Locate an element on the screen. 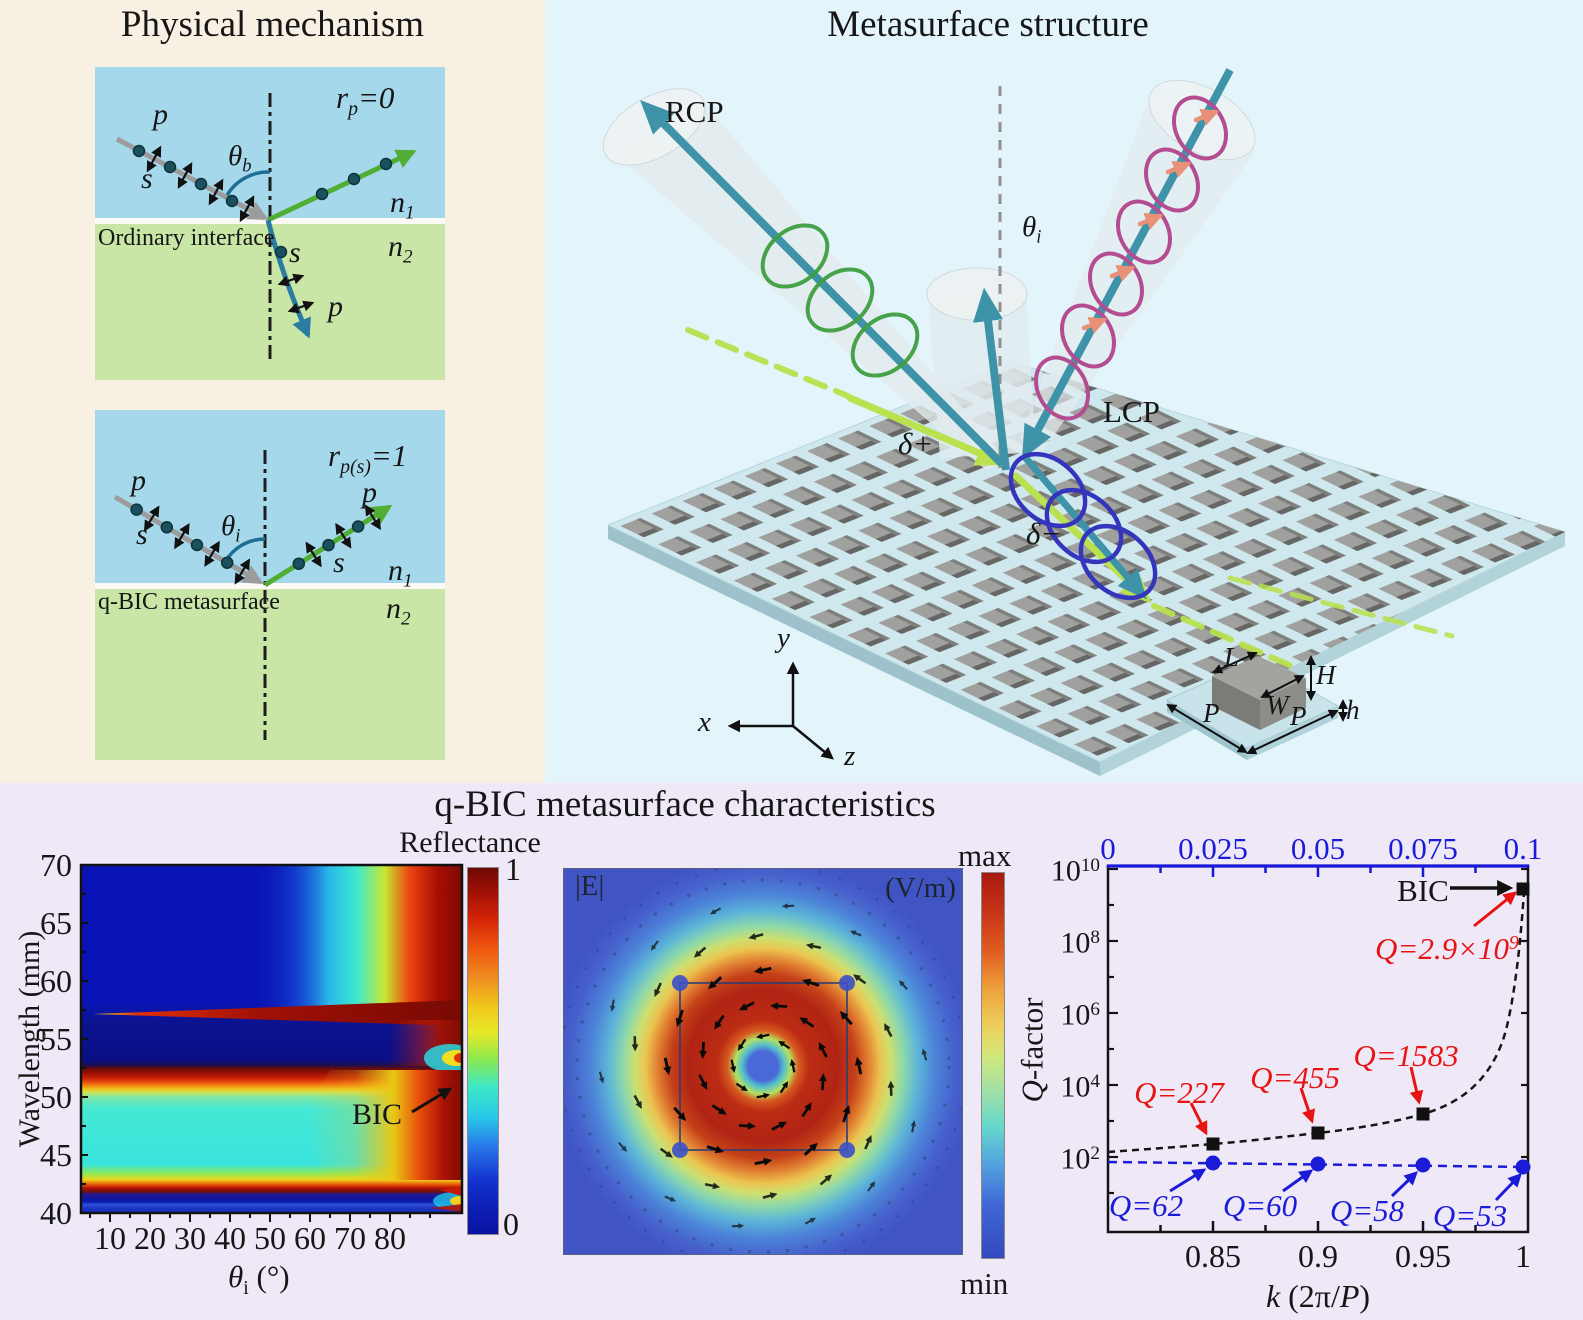  pow-tick: 10⁶ is located at coordinates (1080, 1015).